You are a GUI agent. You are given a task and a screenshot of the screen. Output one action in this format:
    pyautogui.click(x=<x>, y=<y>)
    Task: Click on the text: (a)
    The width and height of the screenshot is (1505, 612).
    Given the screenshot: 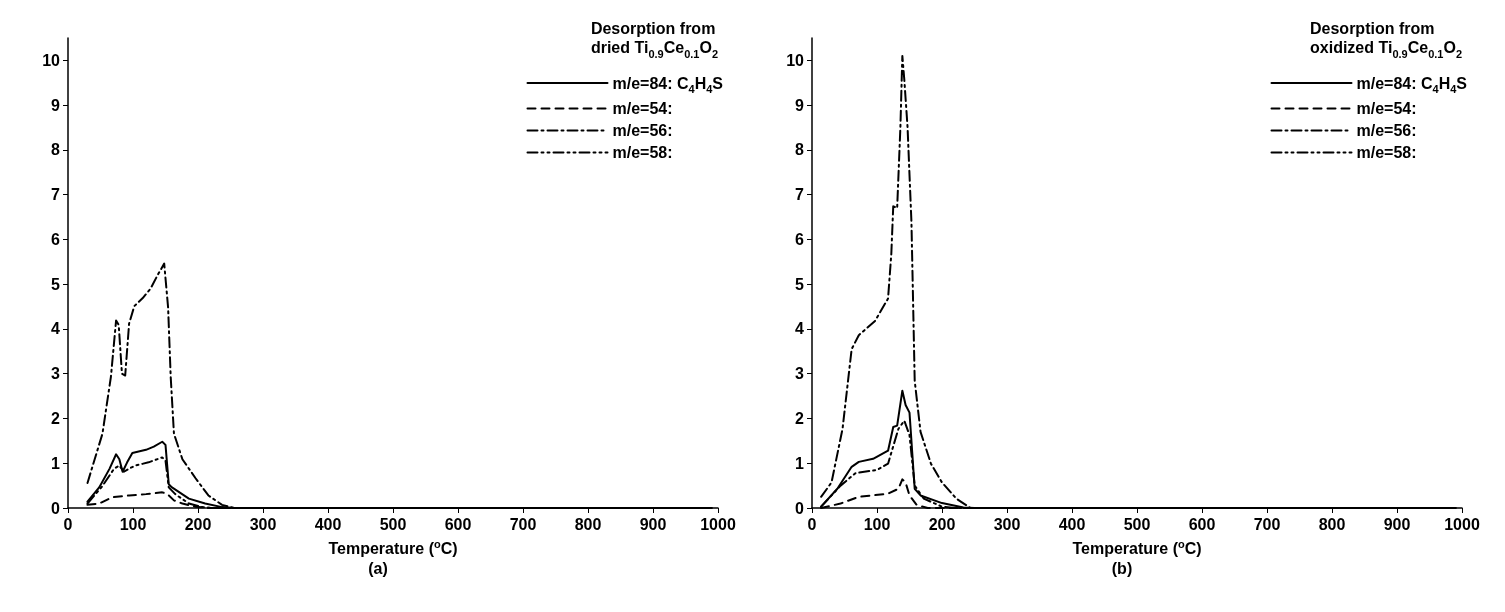 What is the action you would take?
    pyautogui.click(x=378, y=568)
    